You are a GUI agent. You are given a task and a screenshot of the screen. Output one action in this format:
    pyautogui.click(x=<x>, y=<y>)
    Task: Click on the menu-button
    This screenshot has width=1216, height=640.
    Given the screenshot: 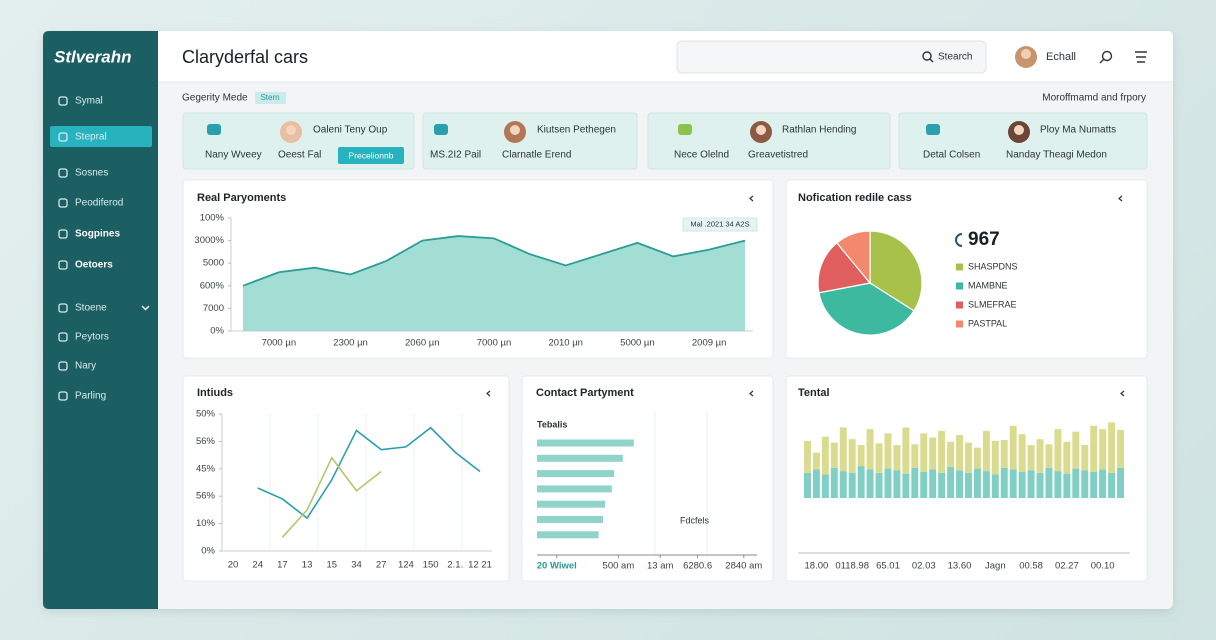 What is the action you would take?
    pyautogui.click(x=1141, y=57)
    